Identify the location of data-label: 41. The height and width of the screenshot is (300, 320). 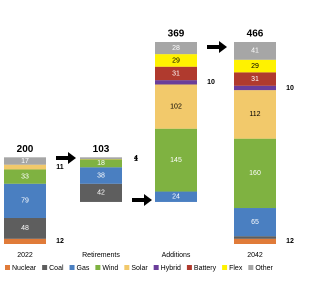
(255, 51).